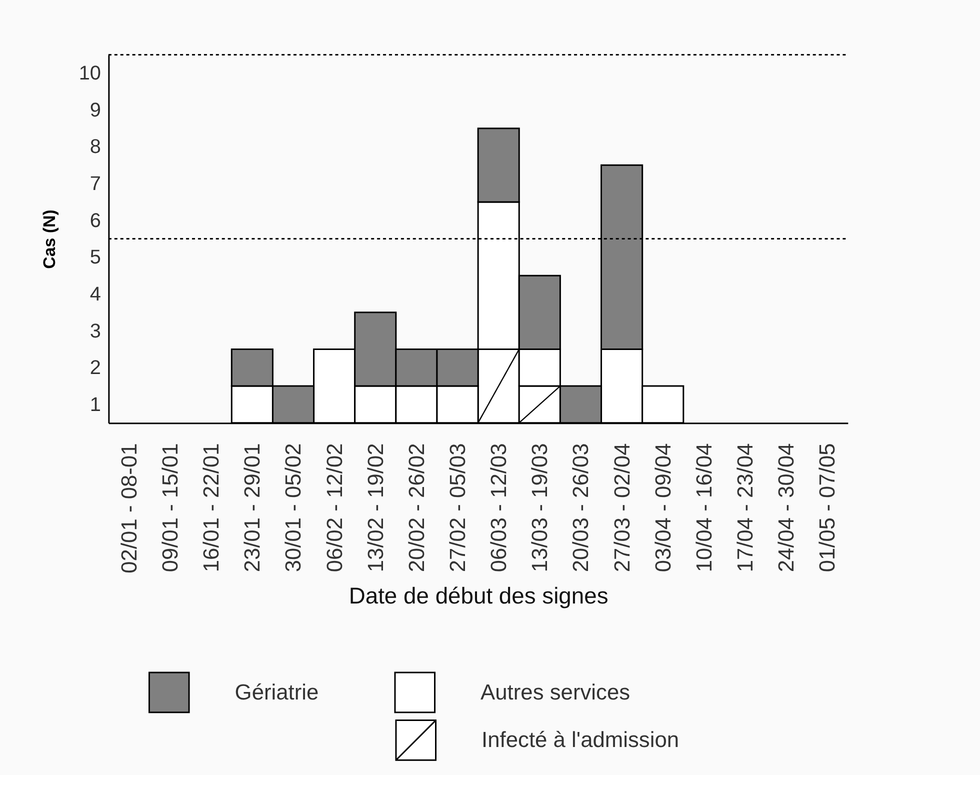 Image resolution: width=980 pixels, height=791 pixels. Describe the element at coordinates (95, 221) in the screenshot. I see `y-tick-label: 6` at that location.